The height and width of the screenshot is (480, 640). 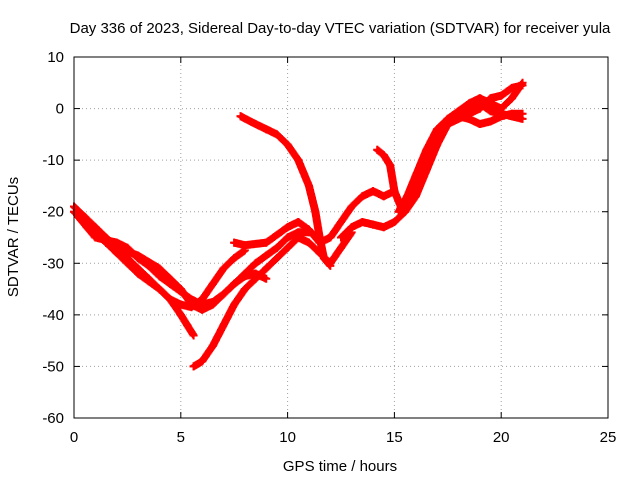 What do you see at coordinates (181, 437) in the screenshot?
I see `x-tick-label: 5` at bounding box center [181, 437].